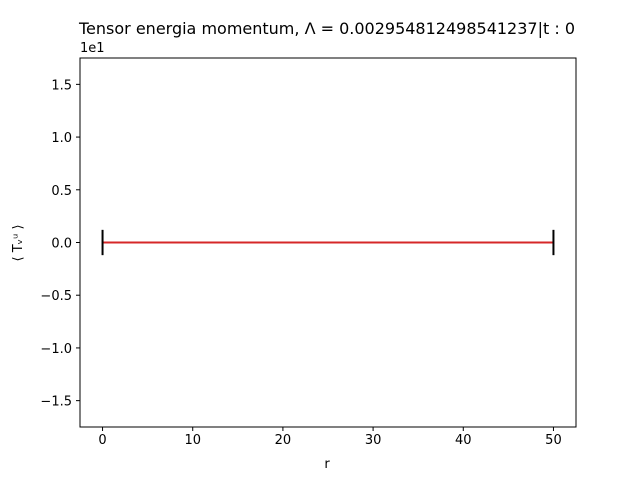  I want to click on y-tick-label: 0.5, so click(61, 191).